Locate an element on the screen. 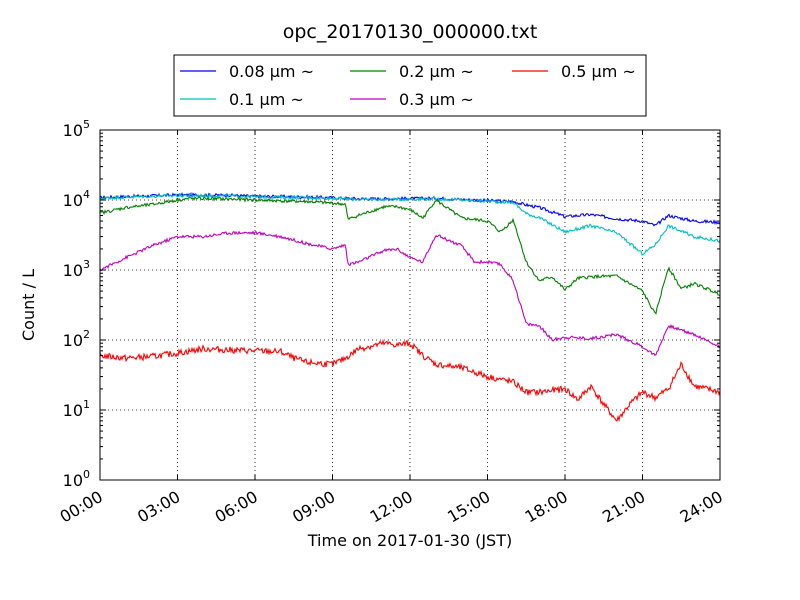 This screenshot has width=800, height=600. legend-label: 0.08 μm ~ is located at coordinates (271, 71).